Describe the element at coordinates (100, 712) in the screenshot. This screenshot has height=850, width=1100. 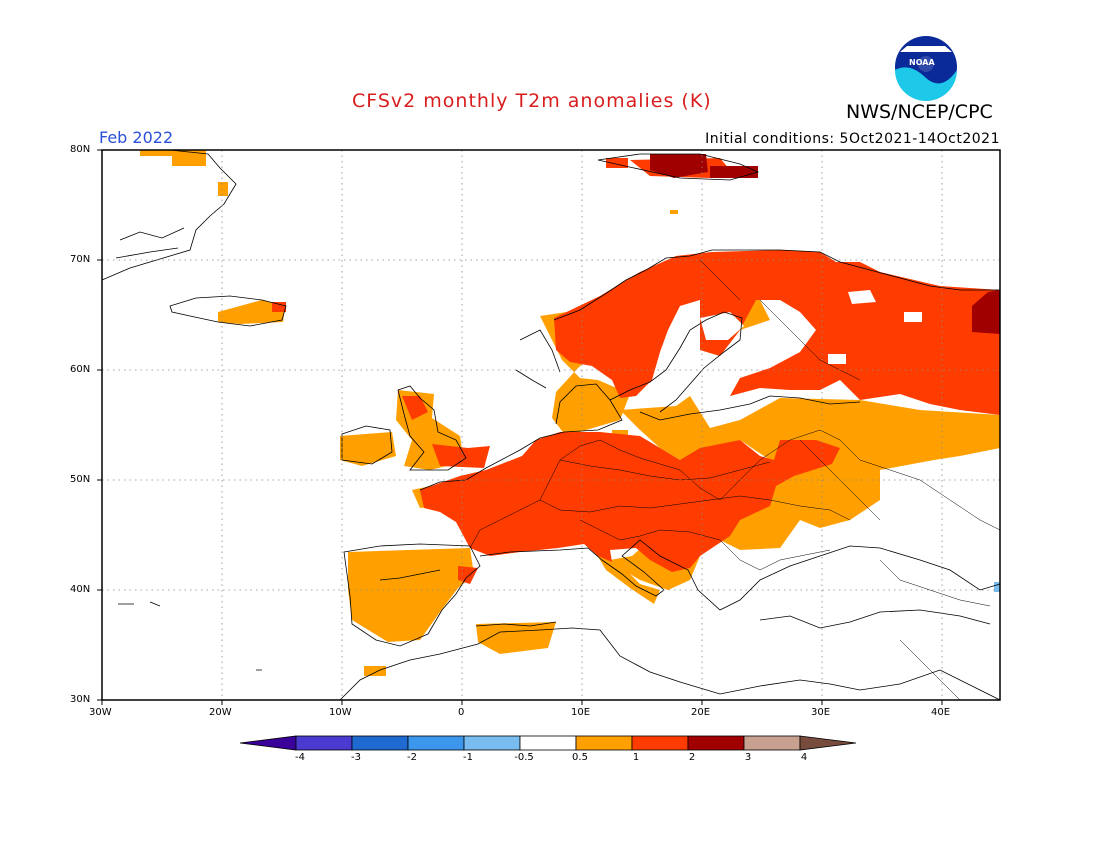
I see `lon-tick-30w: 30W` at that location.